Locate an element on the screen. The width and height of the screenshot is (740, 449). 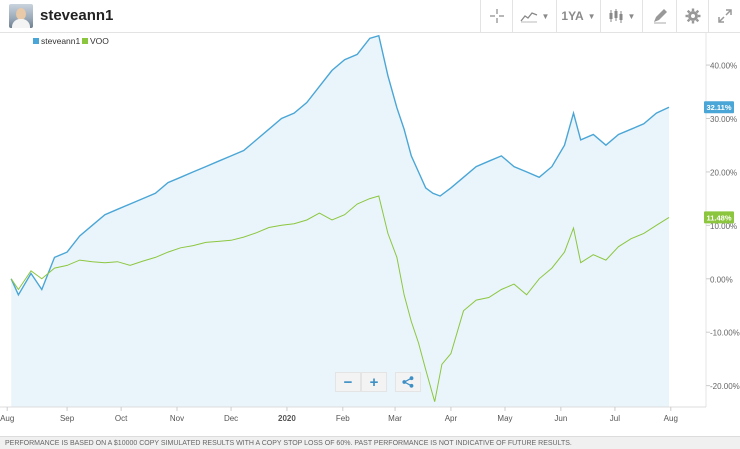
username: steveann1 is located at coordinates (77, 15).